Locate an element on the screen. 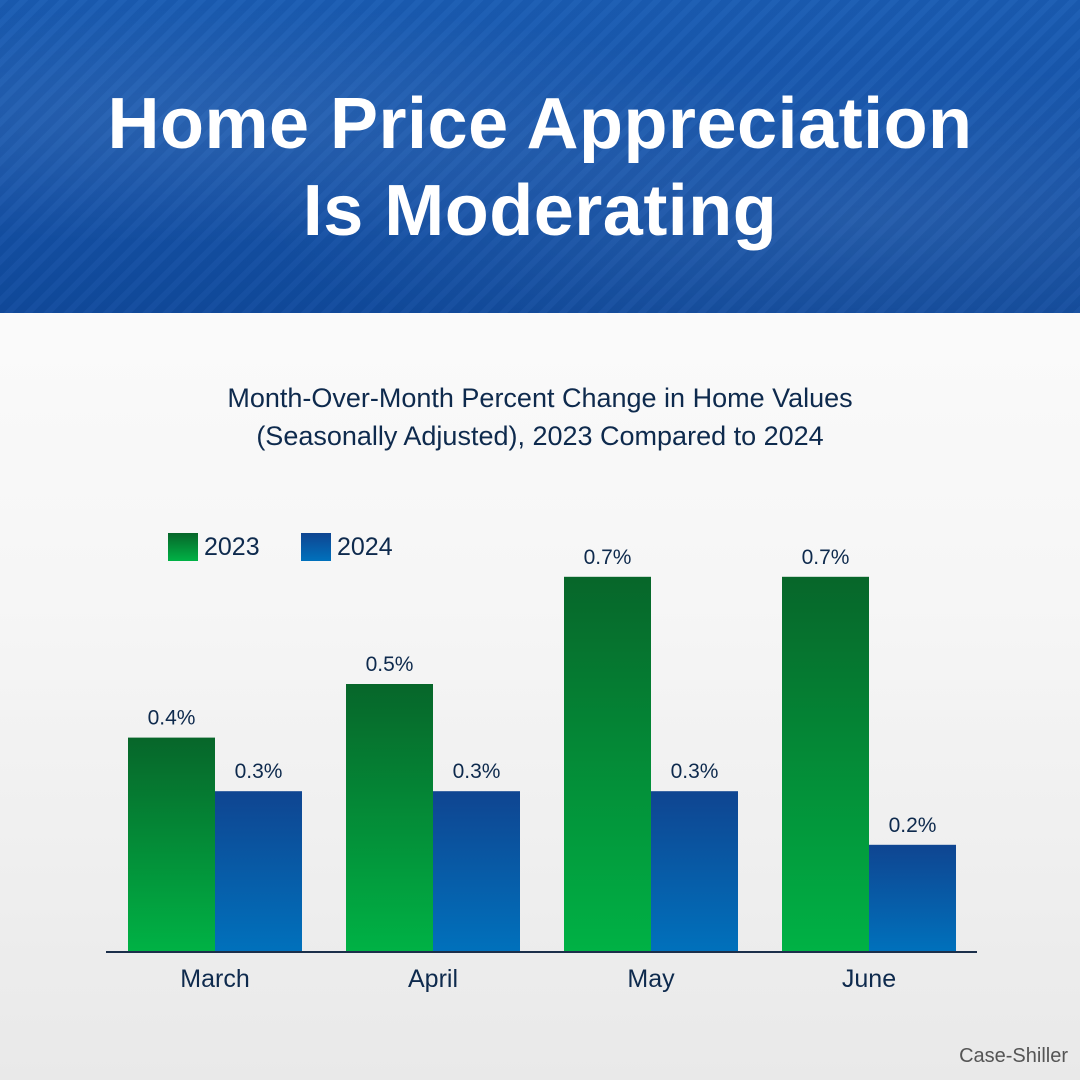 The width and height of the screenshot is (1080, 1080). data-label-2024-june: 0.2% is located at coordinates (913, 825).